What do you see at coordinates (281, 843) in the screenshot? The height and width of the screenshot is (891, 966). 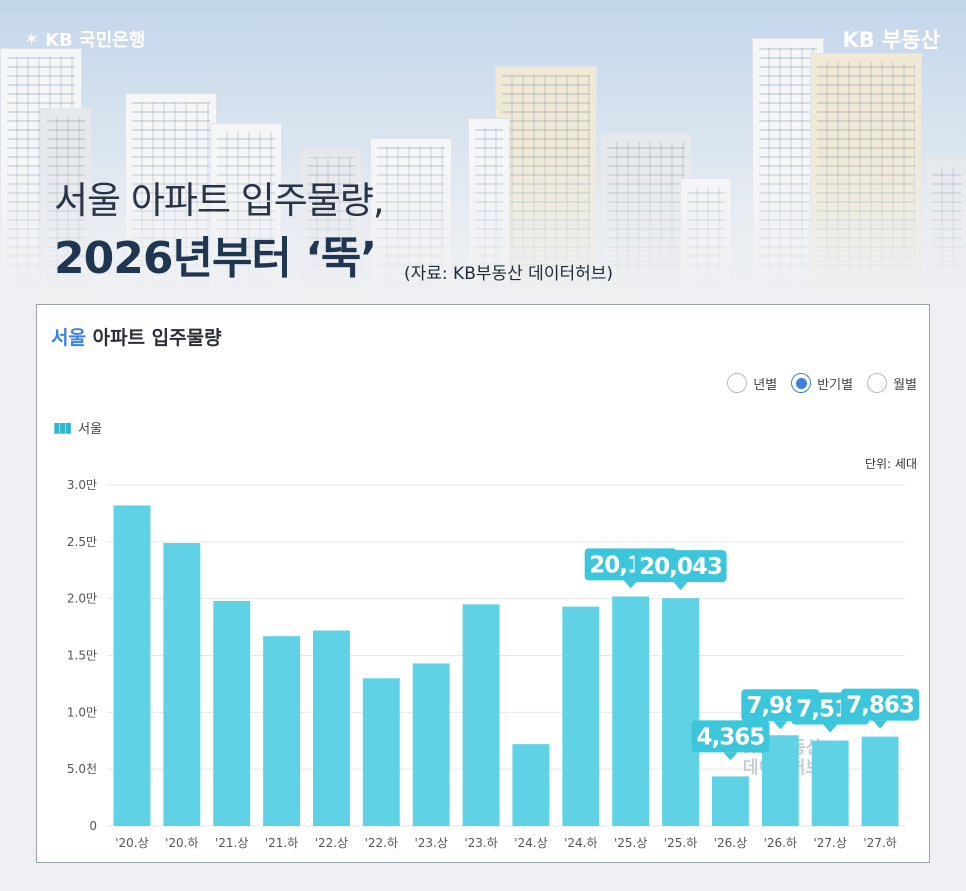 I see `x-tick-label: '21.하` at bounding box center [281, 843].